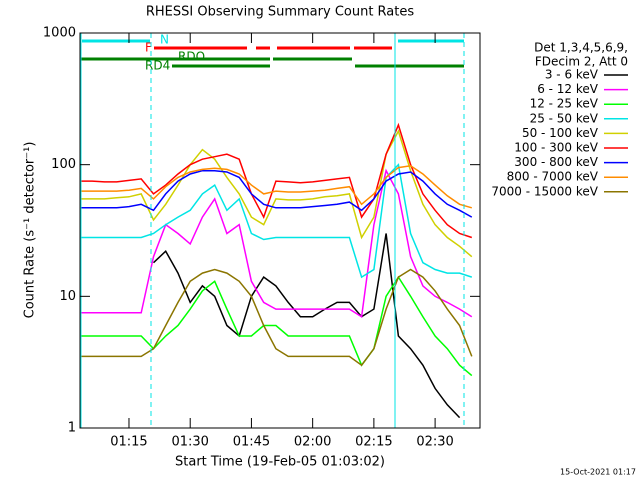 This screenshot has height=480, width=640. Describe the element at coordinates (272, 53) in the screenshot. I see `state-bars` at that location.